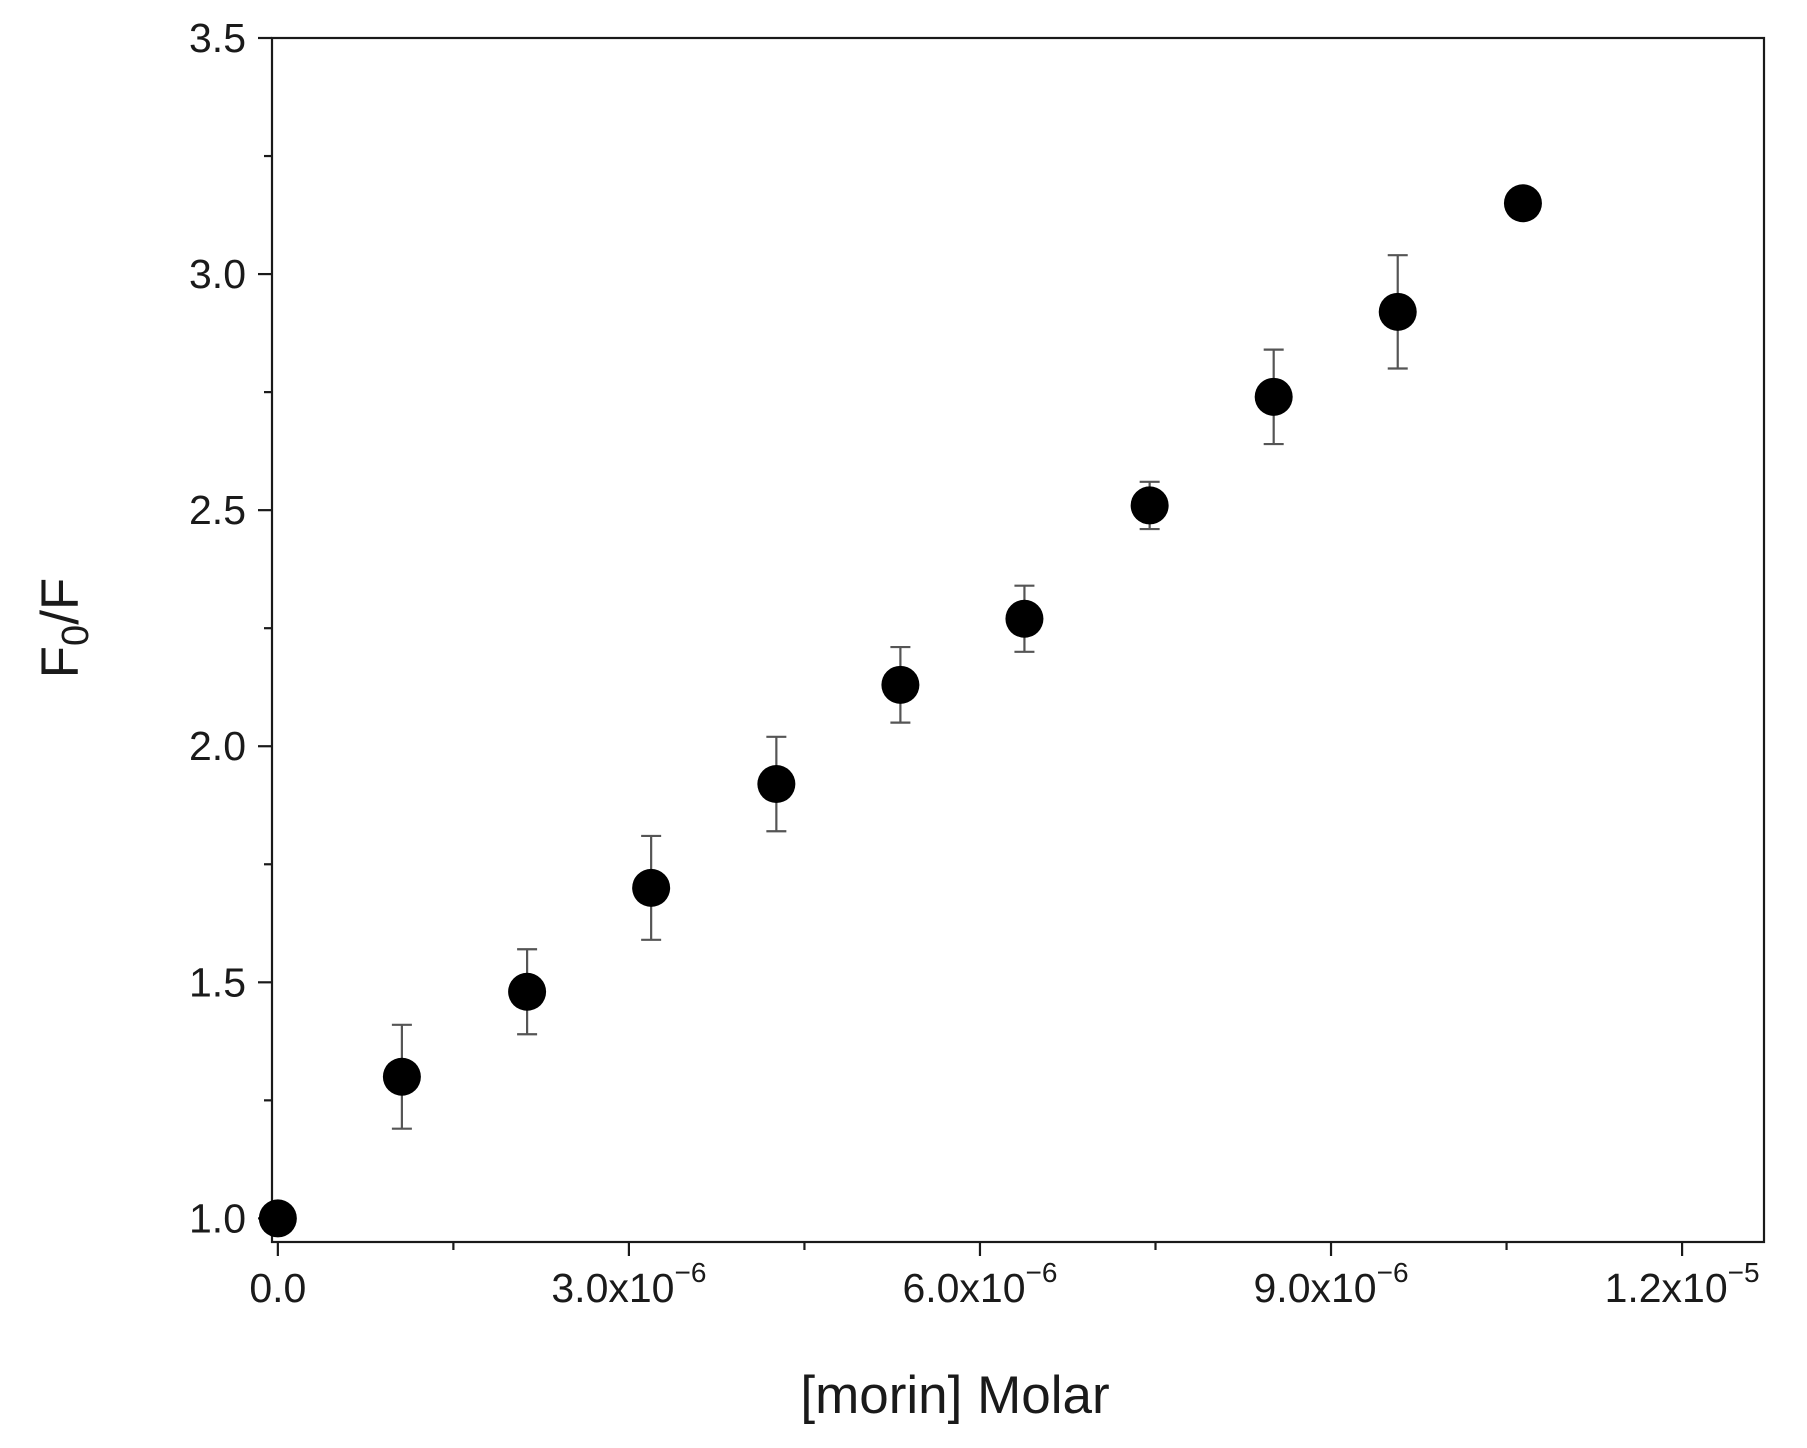  What do you see at coordinates (230, 628) in the screenshot?
I see `y-axis-ticks: 1.0 1.5 2.0 2.5 3.0 3.5` at bounding box center [230, 628].